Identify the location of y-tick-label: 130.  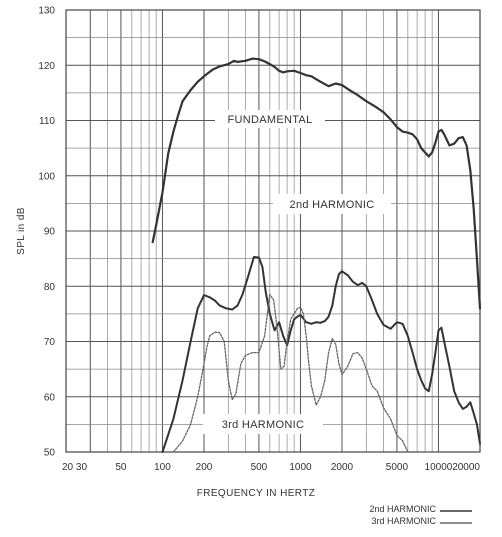
(46, 11).